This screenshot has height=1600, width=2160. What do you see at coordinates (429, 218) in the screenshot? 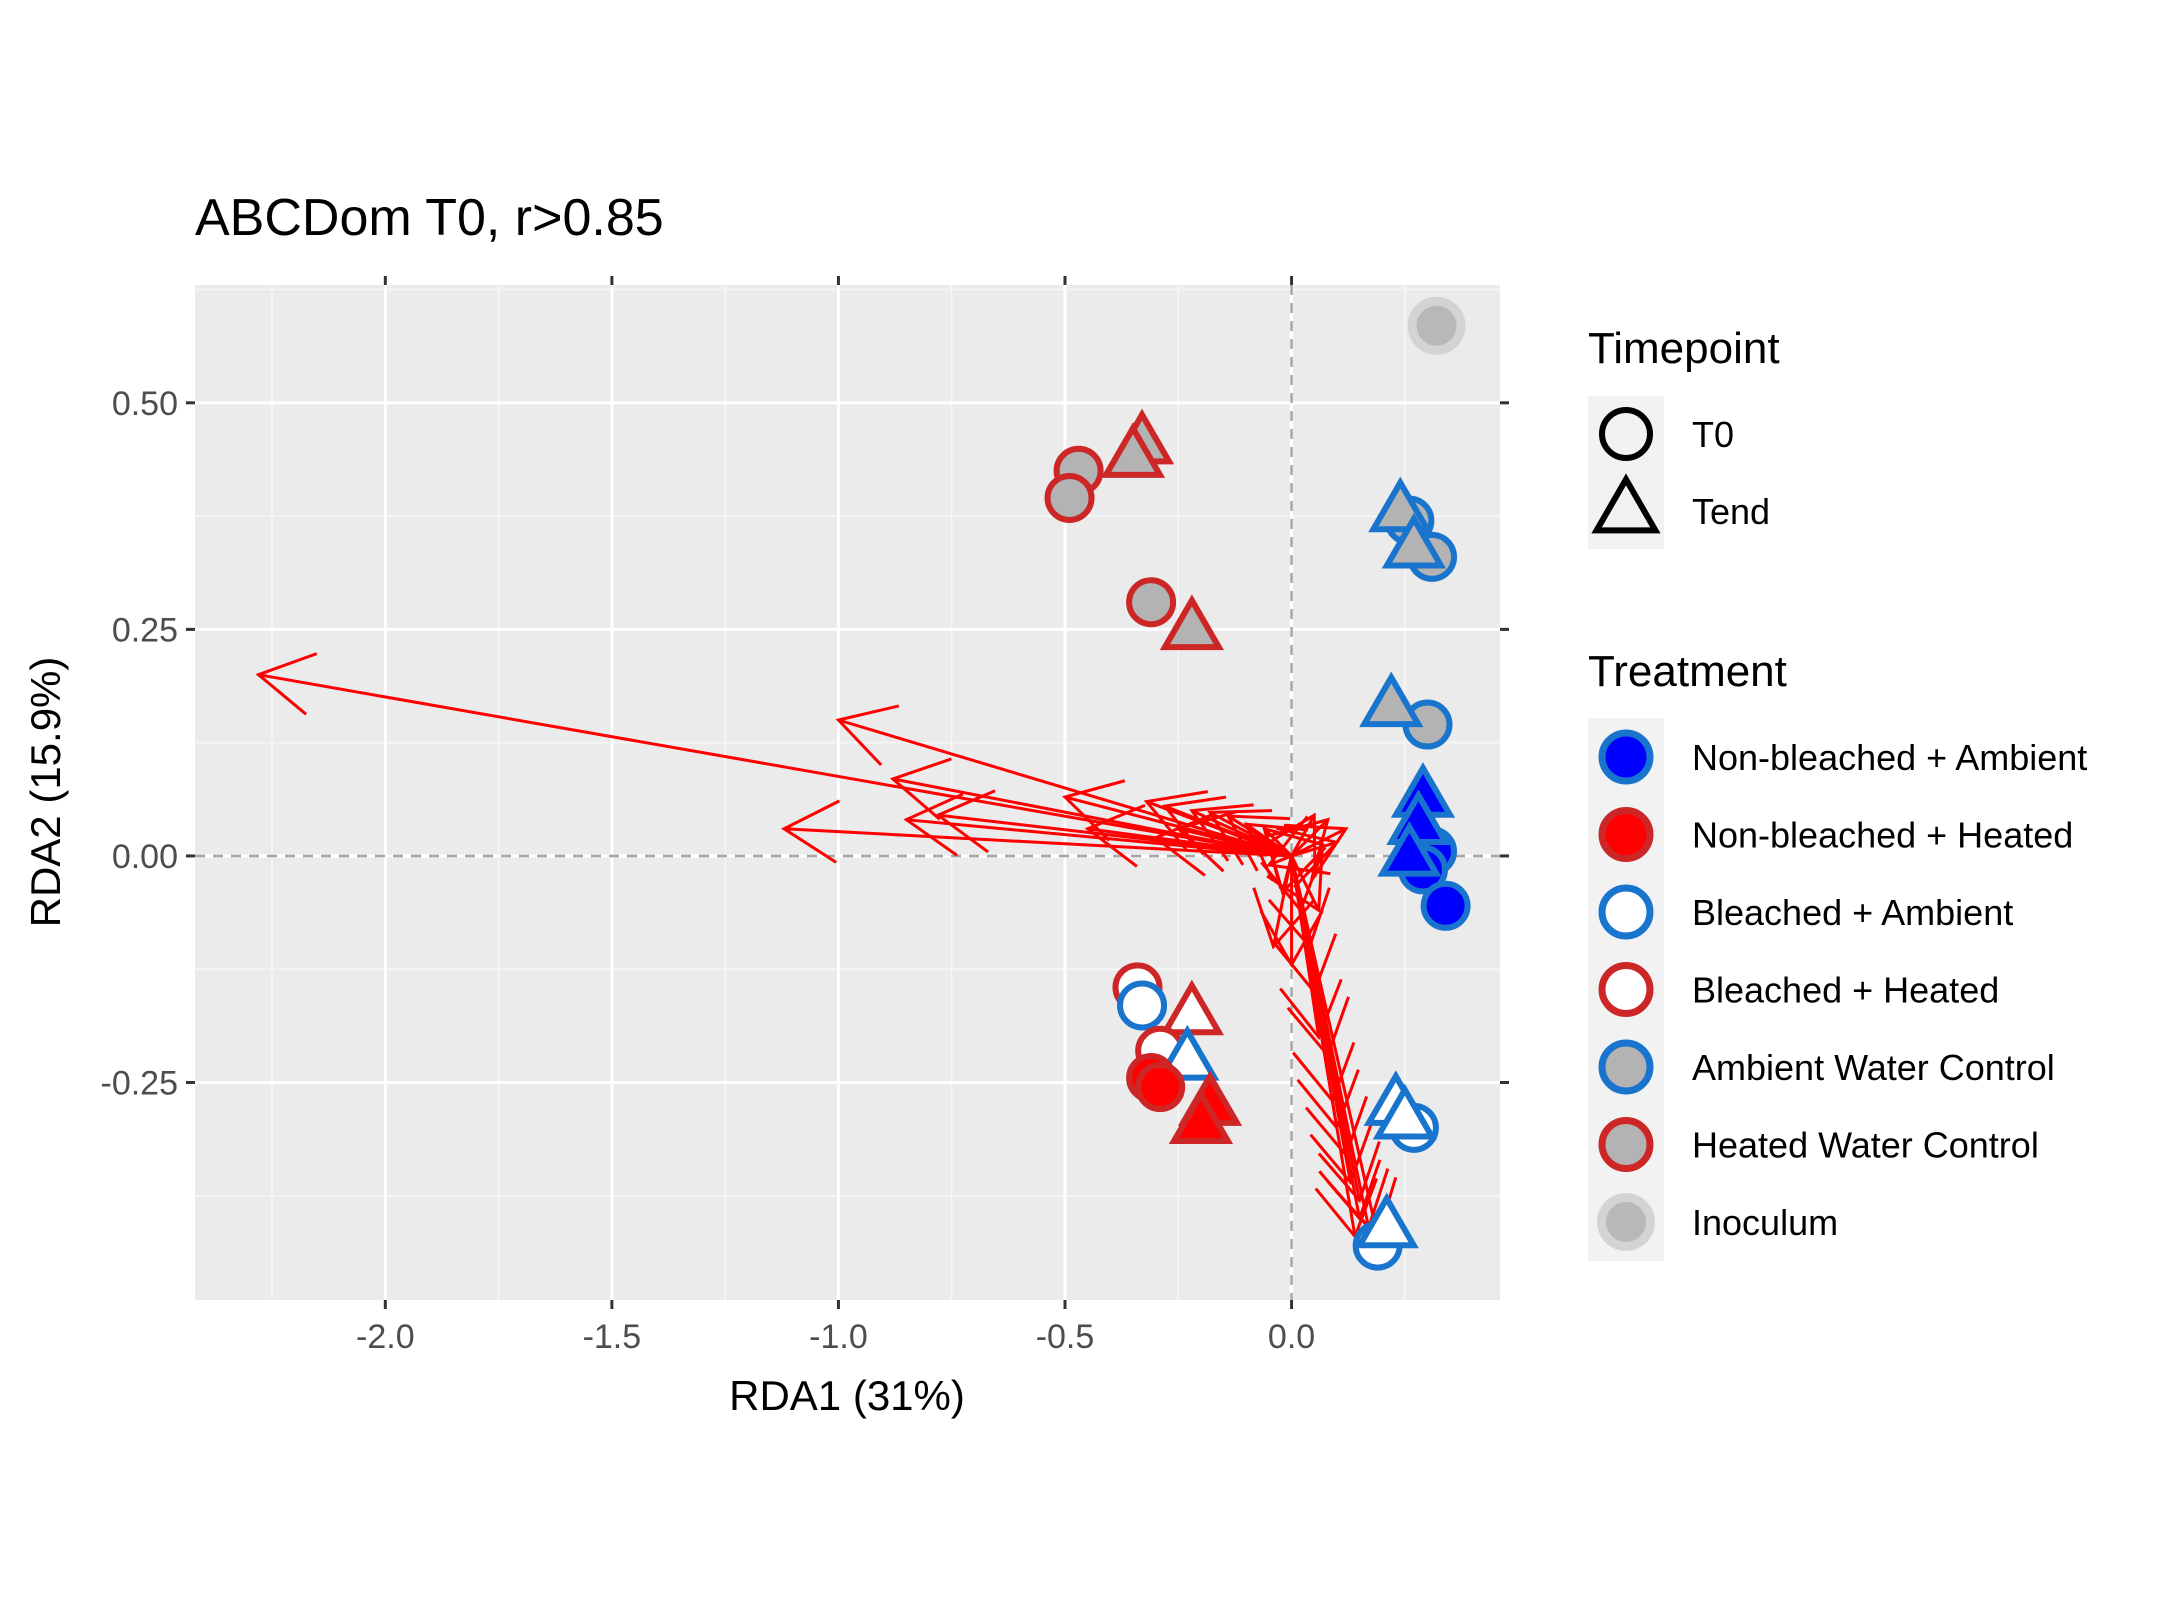
I see `chart-title: ABCDom T0, r>0.85` at bounding box center [429, 218].